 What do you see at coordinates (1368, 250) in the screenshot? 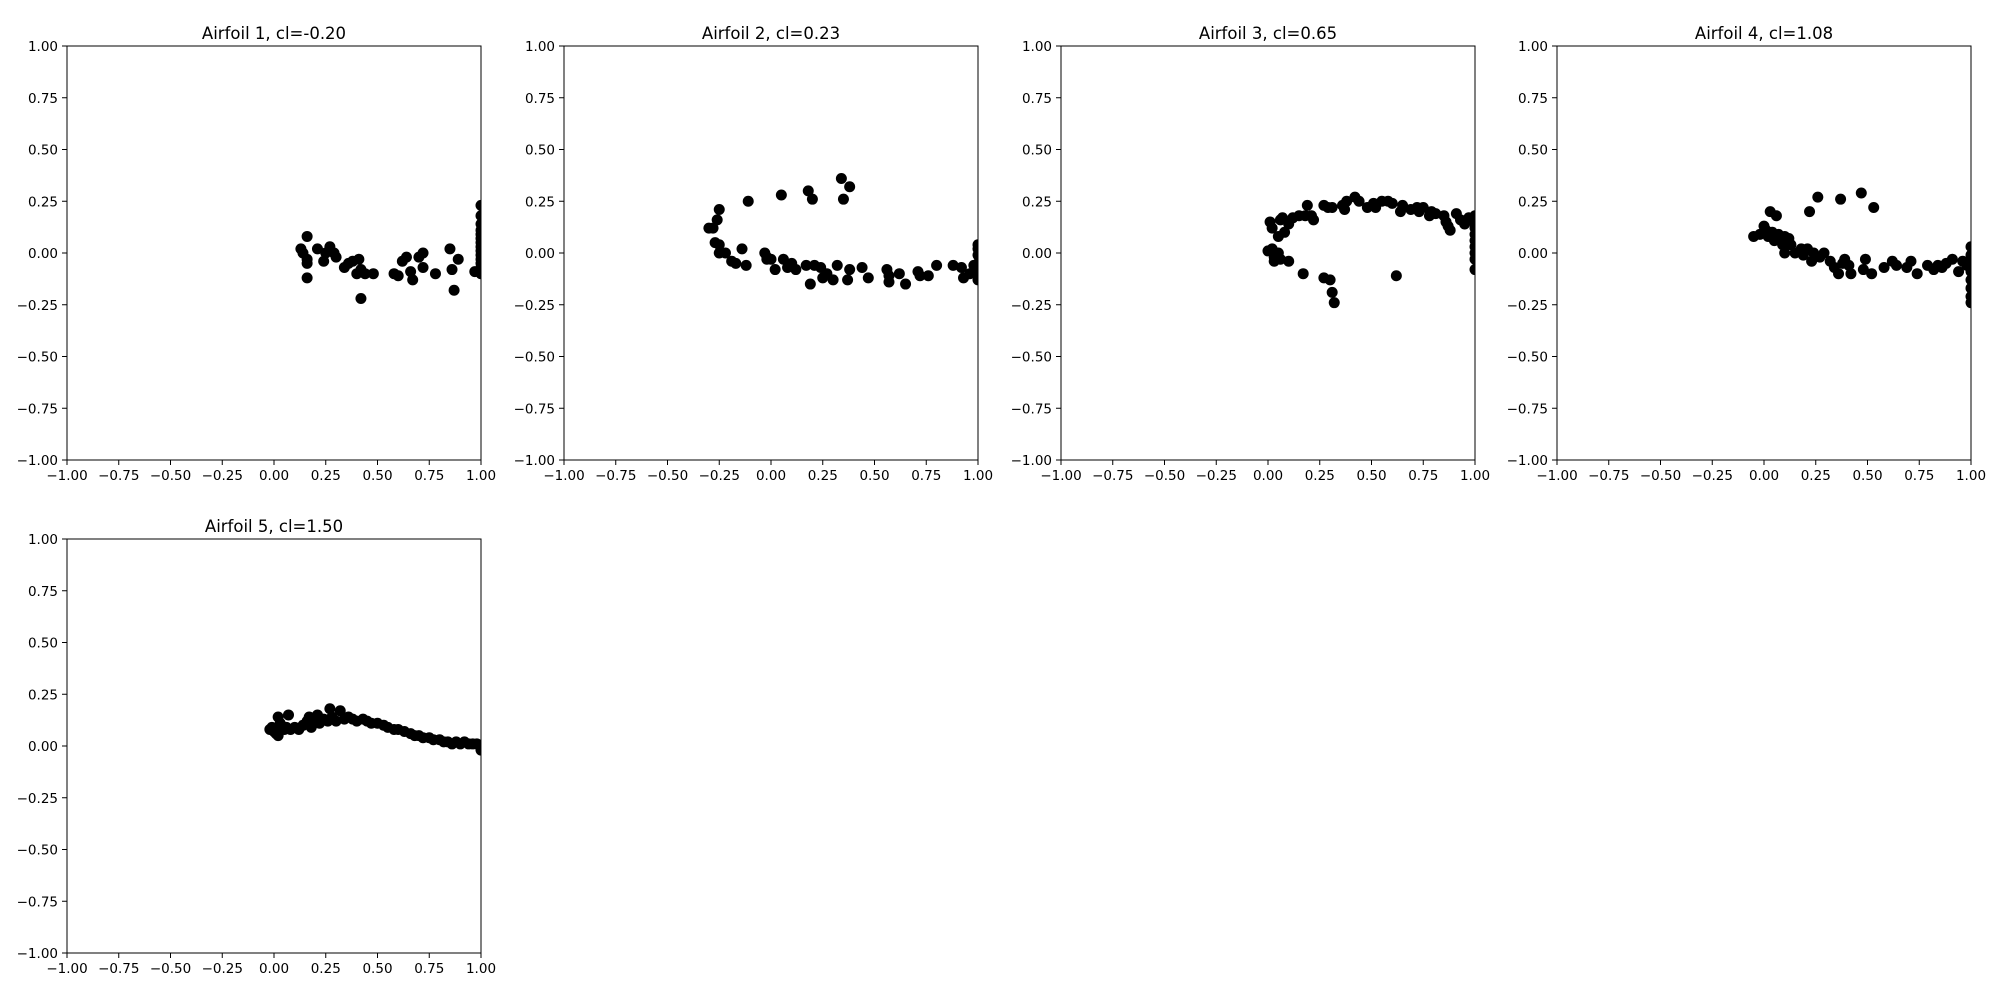
I see `scatter-points` at bounding box center [1368, 250].